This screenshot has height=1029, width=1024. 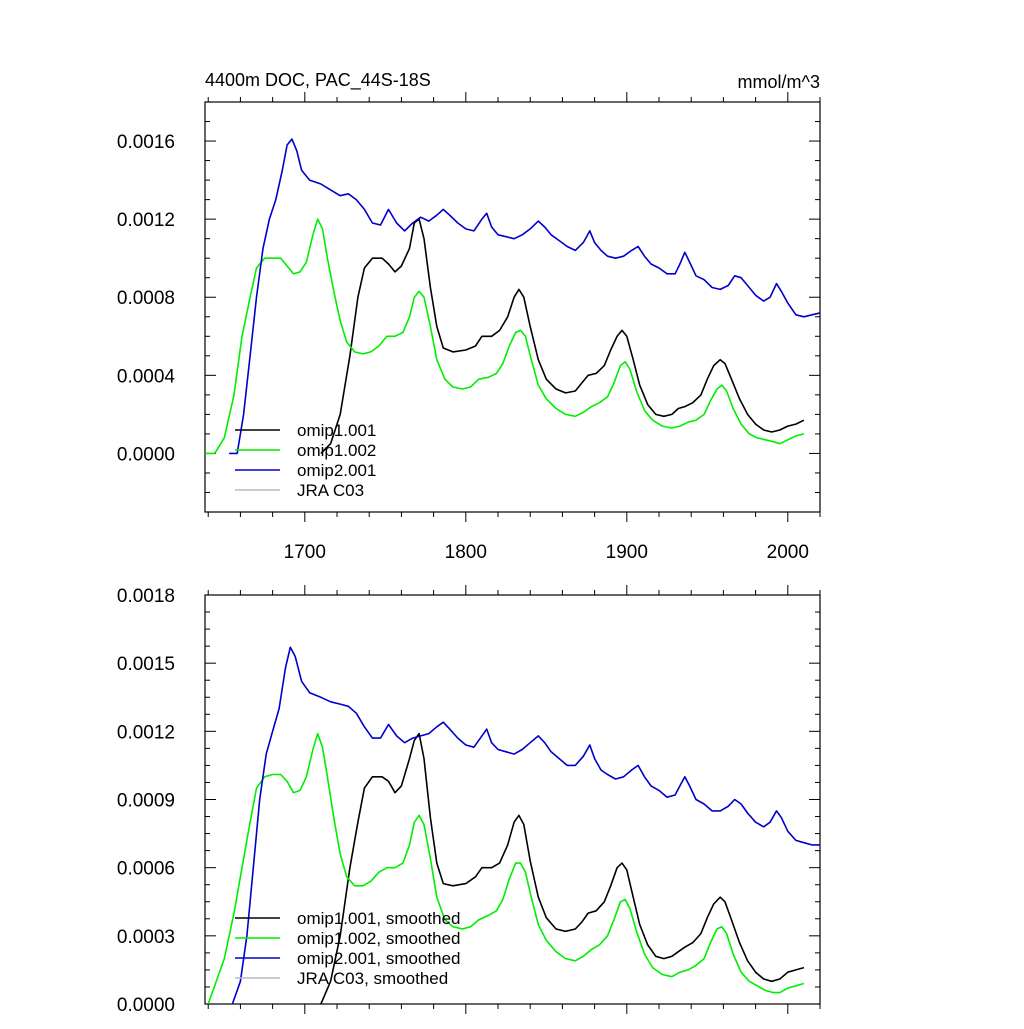 What do you see at coordinates (330, 490) in the screenshot?
I see `legend-label: JRA C03` at bounding box center [330, 490].